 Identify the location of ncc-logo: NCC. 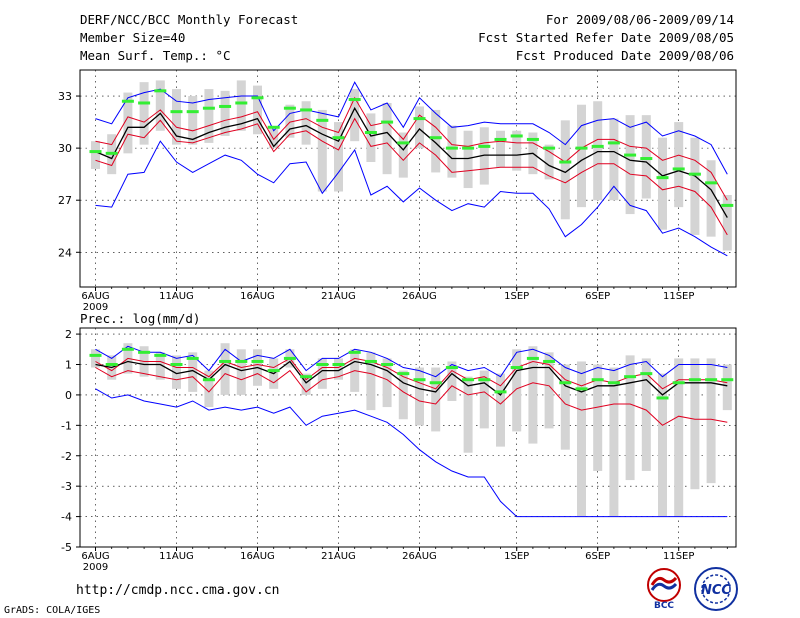
(716, 589).